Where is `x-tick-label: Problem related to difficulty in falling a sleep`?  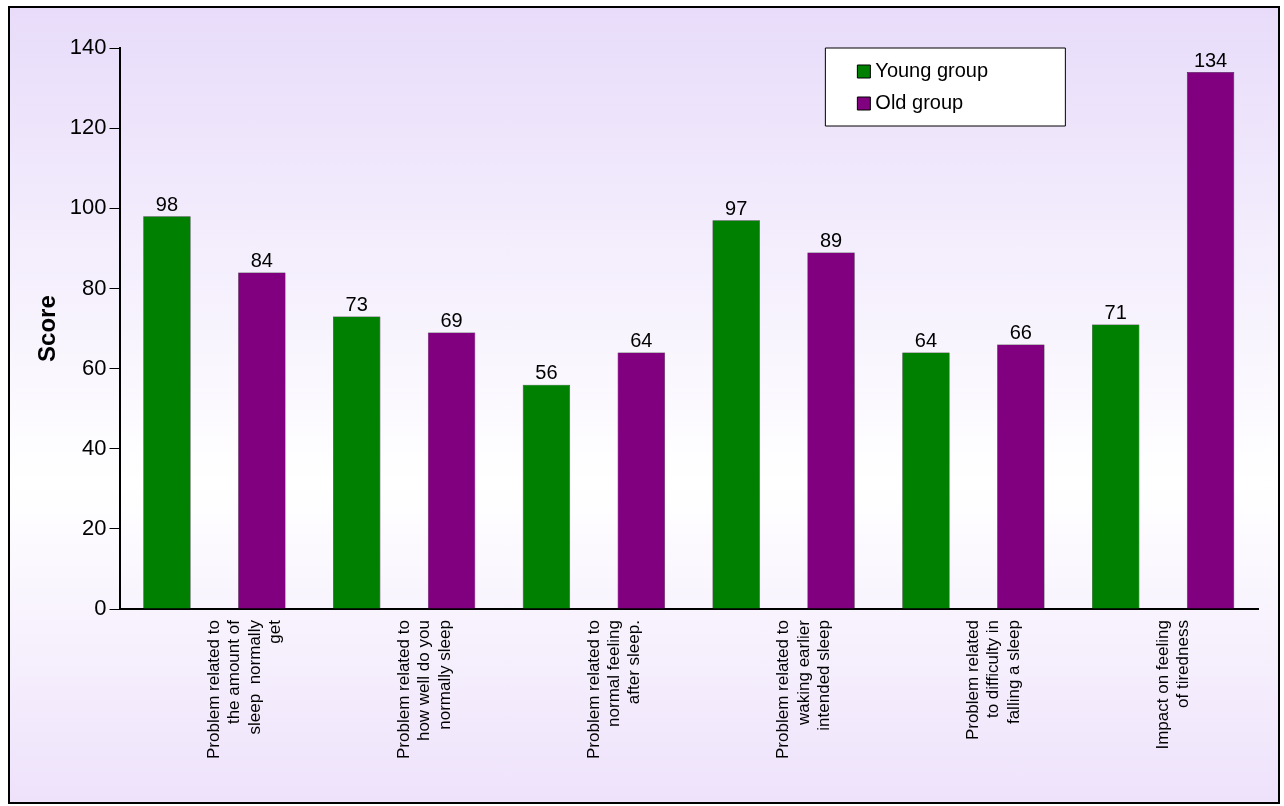 x-tick-label: Problem related to difficulty in falling a sleep is located at coordinates (993, 680).